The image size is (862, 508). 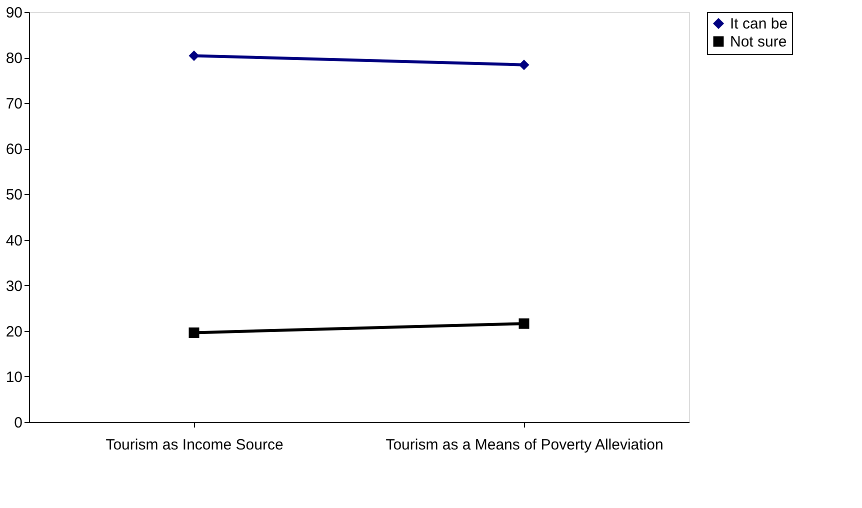 I want to click on y-tick-label: 40, so click(x=14, y=241).